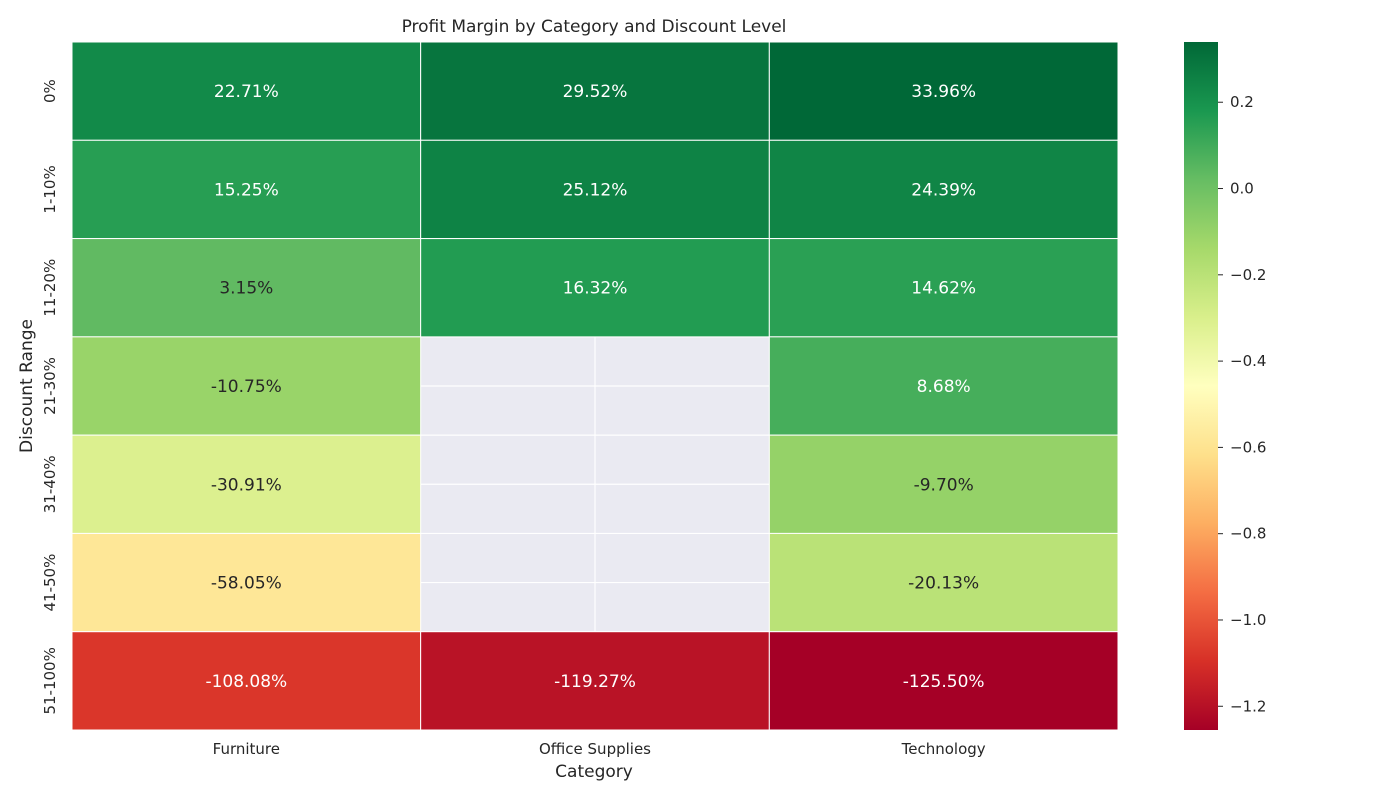 Image resolution: width=1400 pixels, height=800 pixels. What do you see at coordinates (50, 189) in the screenshot?
I see `y-tick-label: 1-10%` at bounding box center [50, 189].